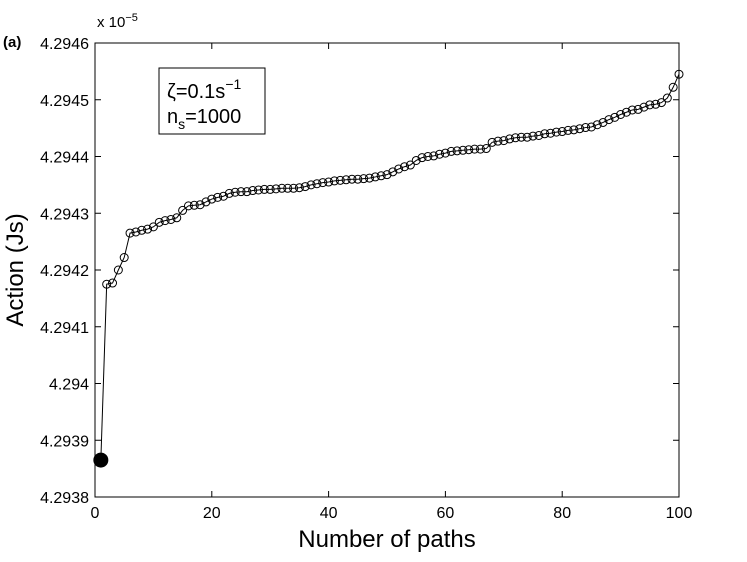  Describe the element at coordinates (386, 539) in the screenshot. I see `x-axis-title: Number of paths` at that location.